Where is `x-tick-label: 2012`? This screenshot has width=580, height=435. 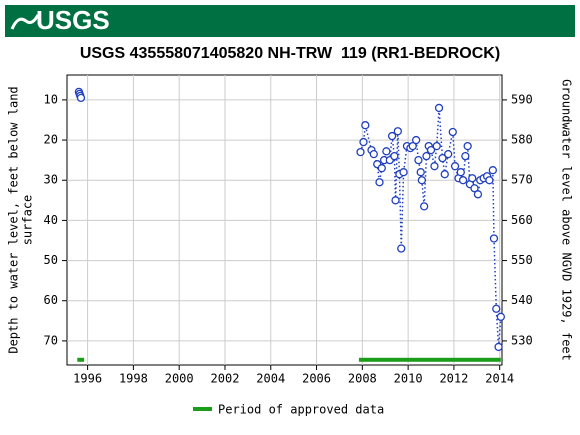
x-tick-label: 2012 is located at coordinates (453, 379).